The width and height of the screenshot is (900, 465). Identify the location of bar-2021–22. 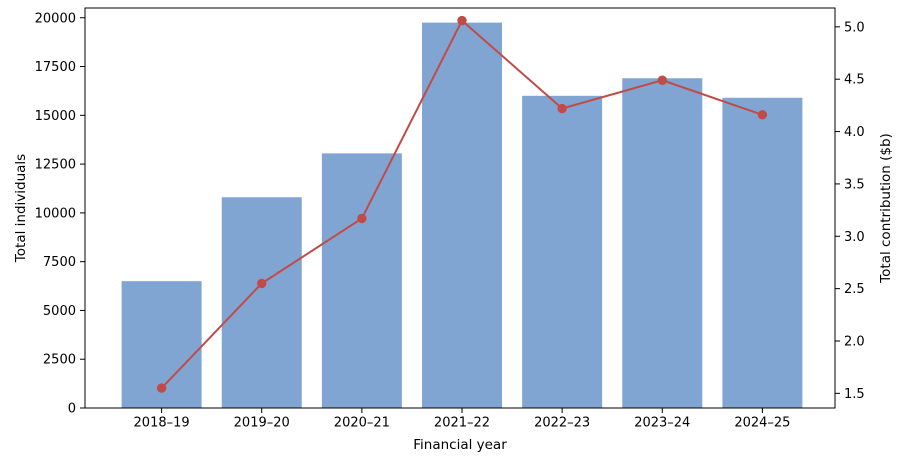
(462, 215).